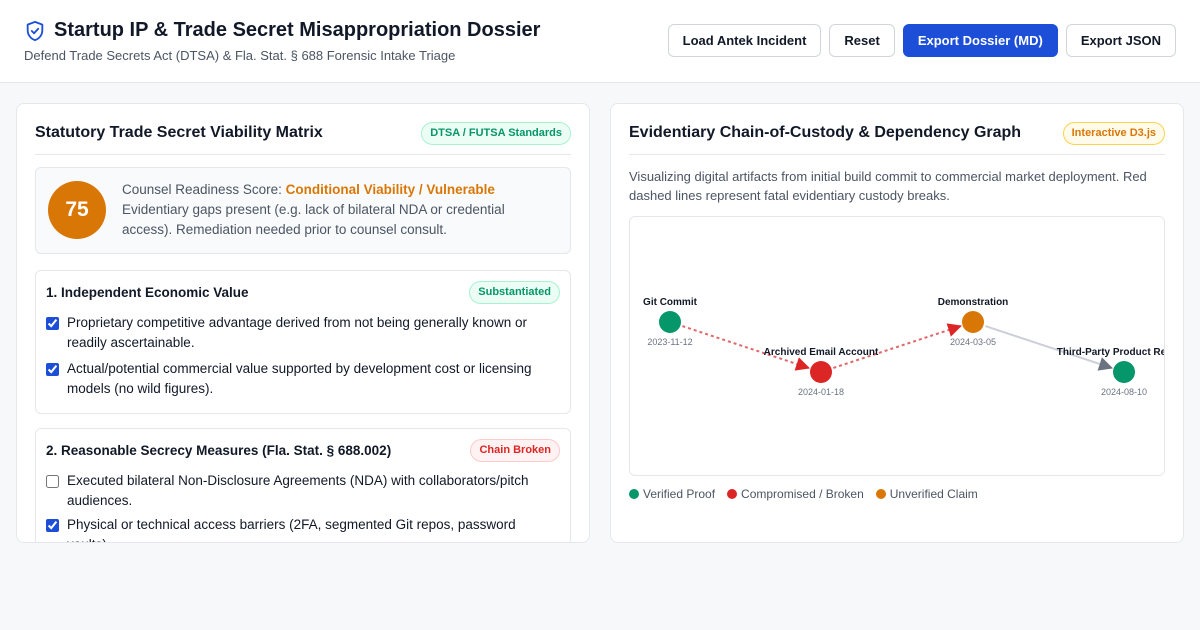  What do you see at coordinates (147, 292) in the screenshot?
I see `section-title: 1. Independent Economic Value` at bounding box center [147, 292].